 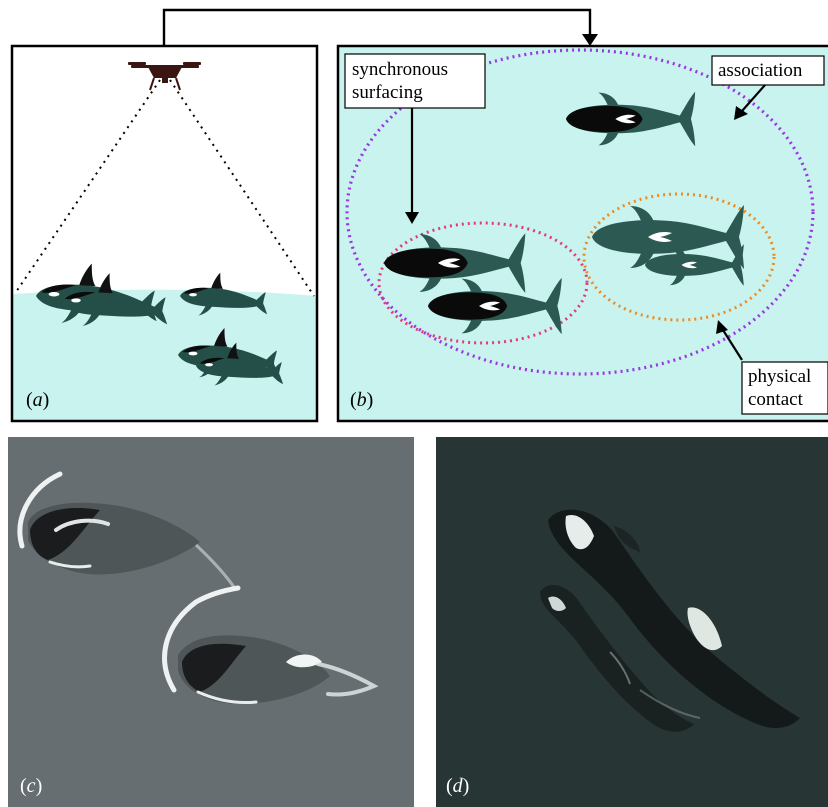 What do you see at coordinates (457, 786) in the screenshot?
I see `panel-label-d: (d)` at bounding box center [457, 786].